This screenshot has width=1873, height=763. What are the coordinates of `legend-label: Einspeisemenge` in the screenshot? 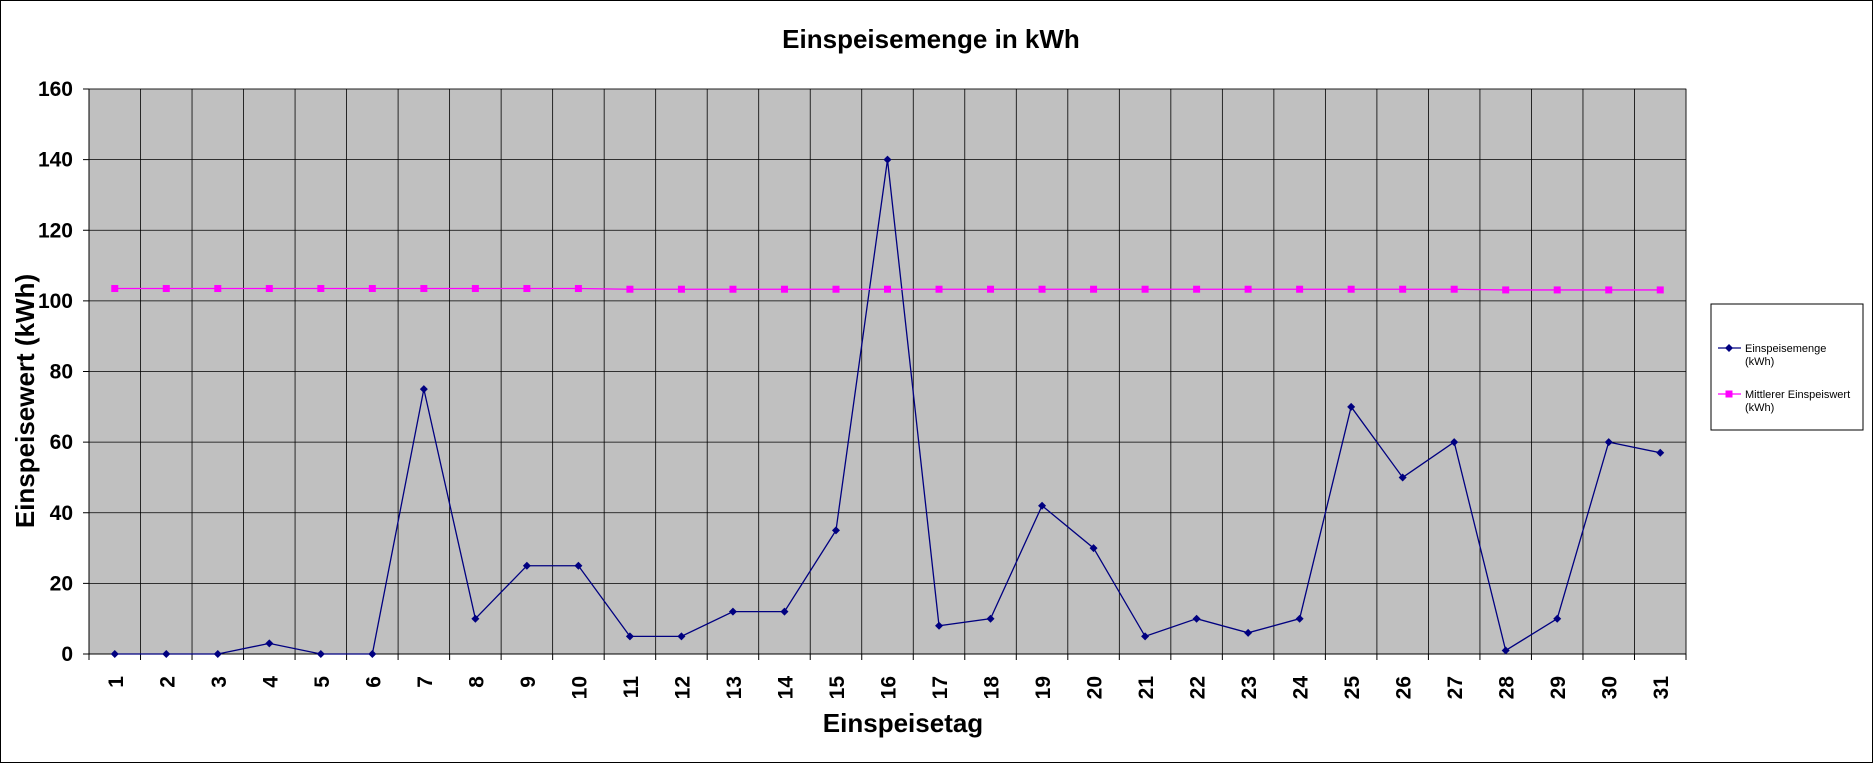 It's located at (1785, 349).